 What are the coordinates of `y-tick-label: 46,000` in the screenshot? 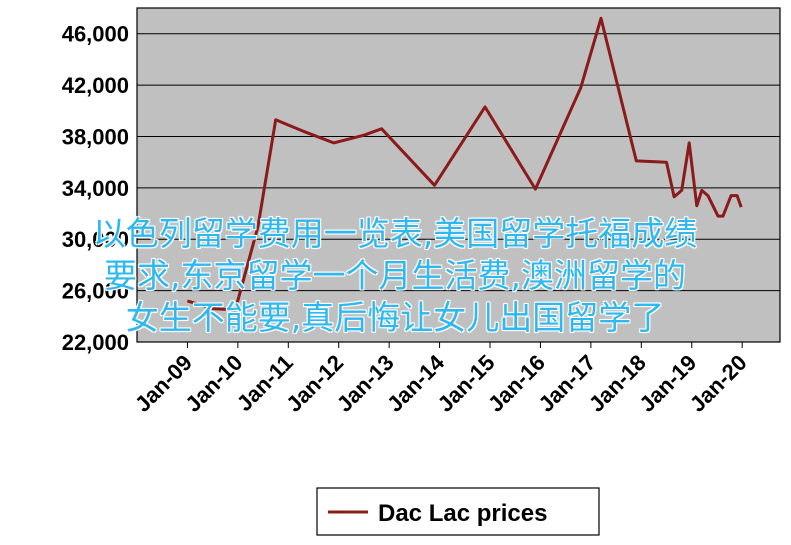 It's located at (95, 34).